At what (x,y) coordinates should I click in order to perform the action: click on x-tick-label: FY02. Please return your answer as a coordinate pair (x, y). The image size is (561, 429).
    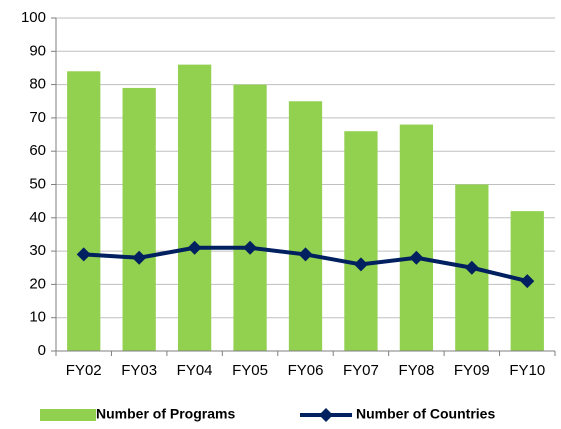
    Looking at the image, I should click on (84, 370).